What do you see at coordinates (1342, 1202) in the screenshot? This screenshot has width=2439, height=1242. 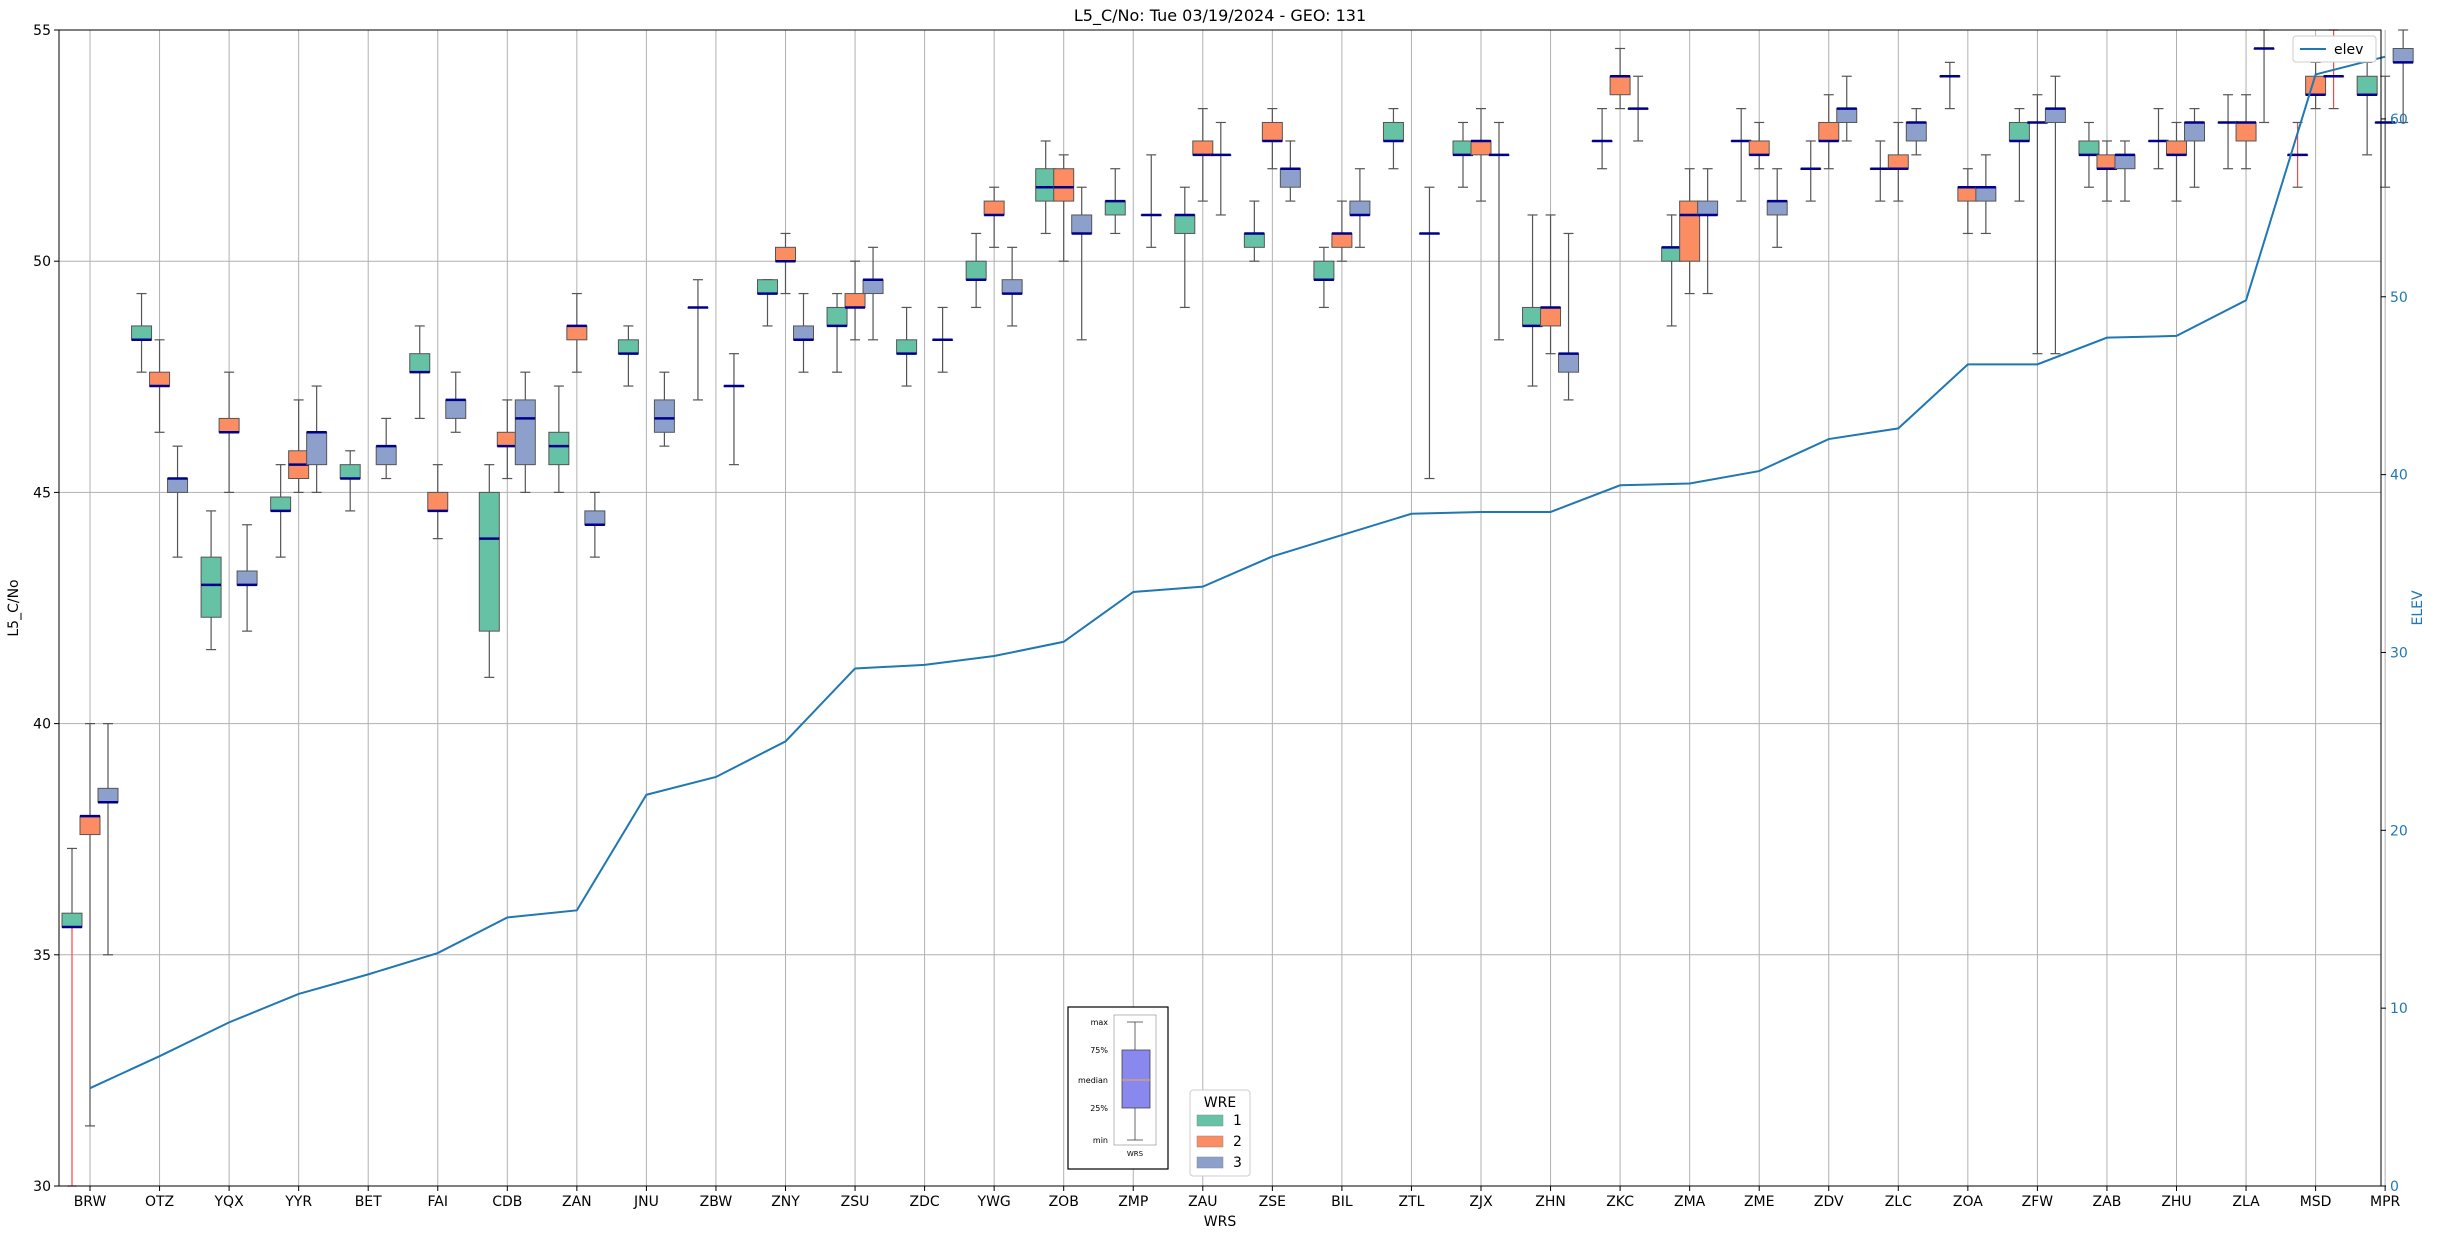 I see `x-tick-label: BIL` at bounding box center [1342, 1202].